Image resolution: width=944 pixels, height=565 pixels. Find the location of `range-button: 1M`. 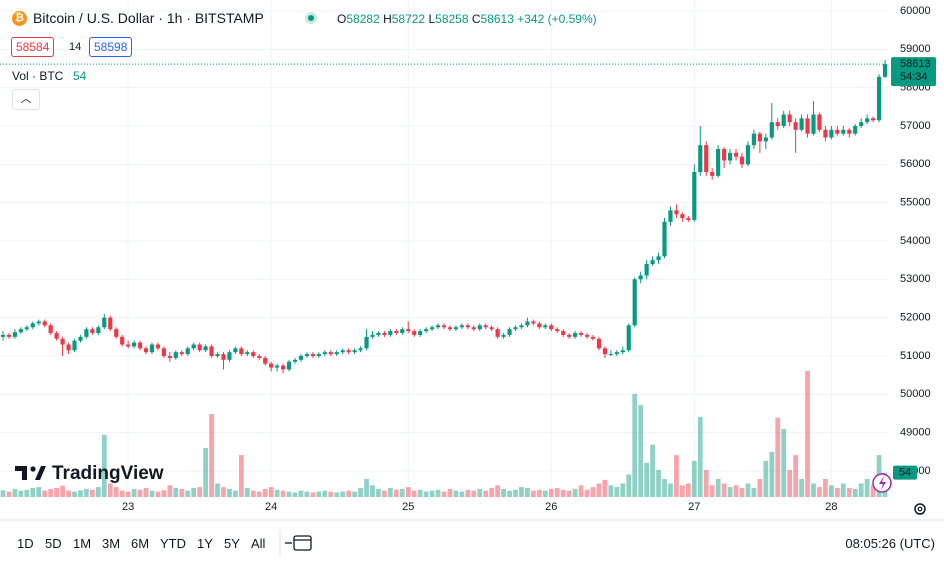

range-button: 1M is located at coordinates (82, 543).